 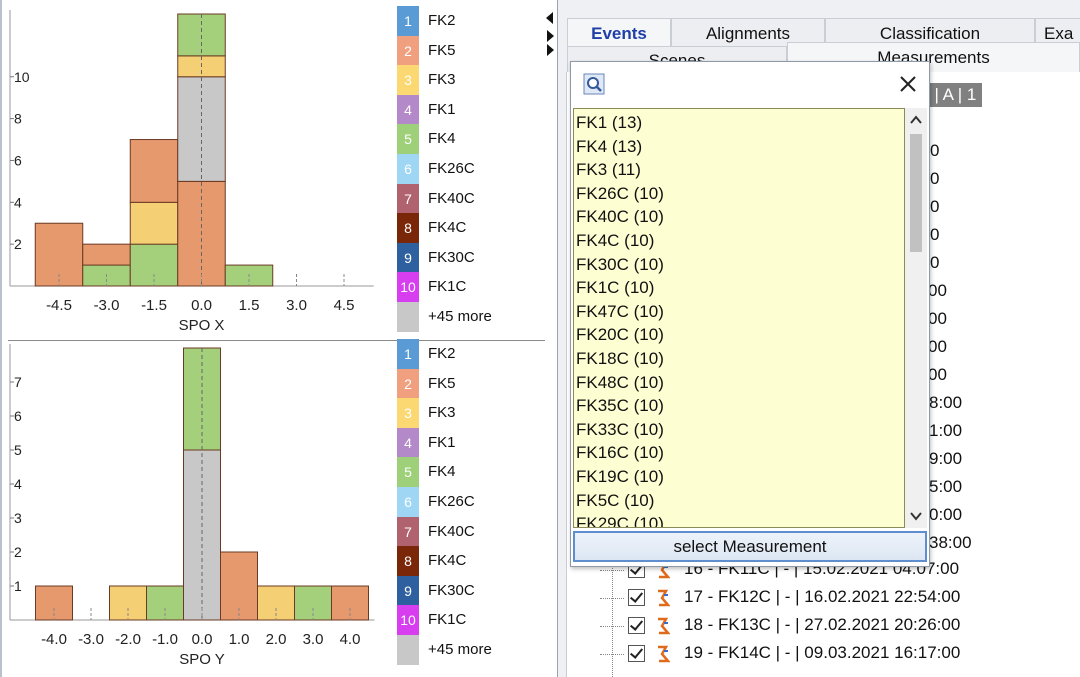 What do you see at coordinates (442, 353) in the screenshot?
I see `legend-label: FK2` at bounding box center [442, 353].